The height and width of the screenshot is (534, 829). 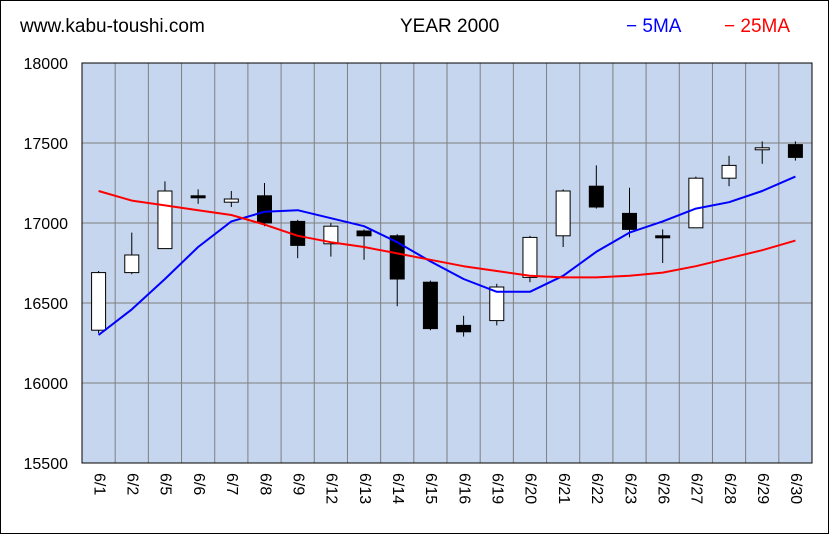 What do you see at coordinates (46, 384) in the screenshot?
I see `y-tick-label: 16000` at bounding box center [46, 384].